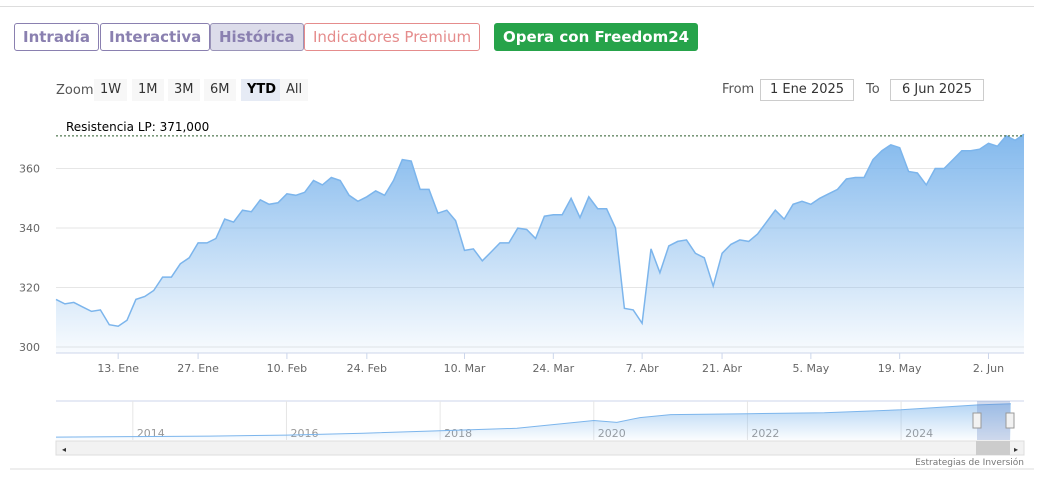  What do you see at coordinates (937, 90) in the screenshot?
I see `to-input: 6 Jun 2025` at bounding box center [937, 90].